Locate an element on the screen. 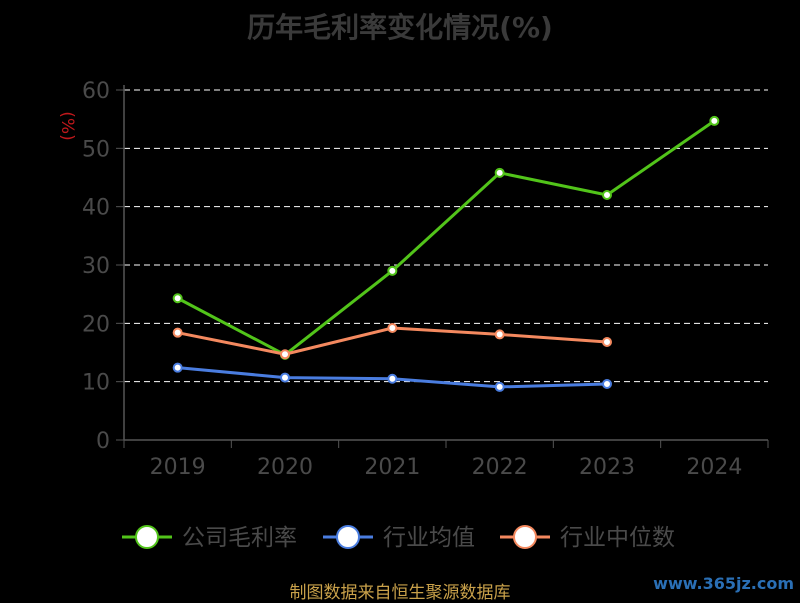  y-tick-label: 0 is located at coordinates (103, 441).